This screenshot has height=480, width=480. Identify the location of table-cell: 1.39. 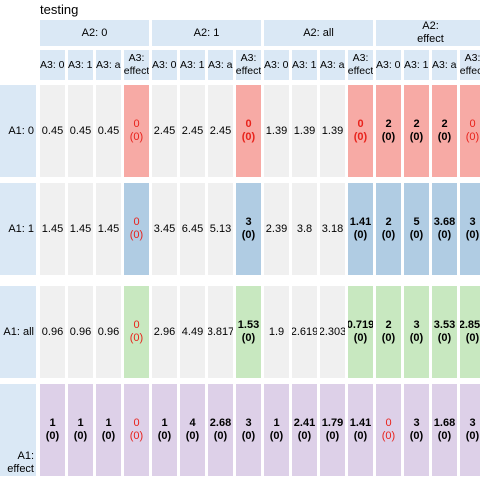
(304, 131).